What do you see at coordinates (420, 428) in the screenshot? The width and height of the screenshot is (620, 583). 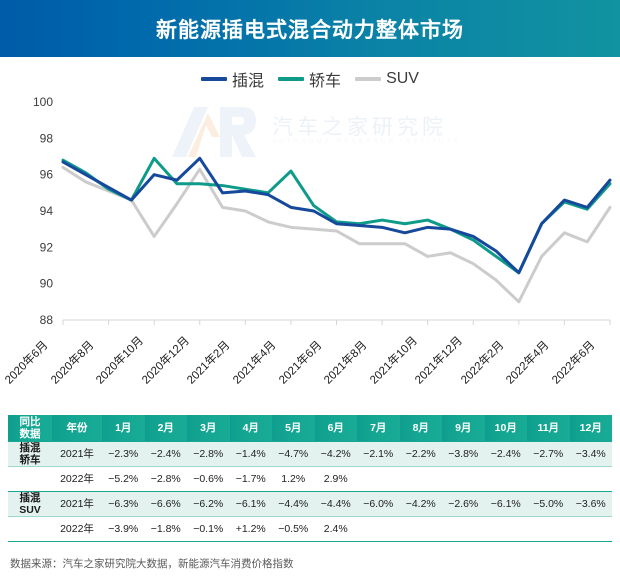 I see `th-month-7: 8月` at bounding box center [420, 428].